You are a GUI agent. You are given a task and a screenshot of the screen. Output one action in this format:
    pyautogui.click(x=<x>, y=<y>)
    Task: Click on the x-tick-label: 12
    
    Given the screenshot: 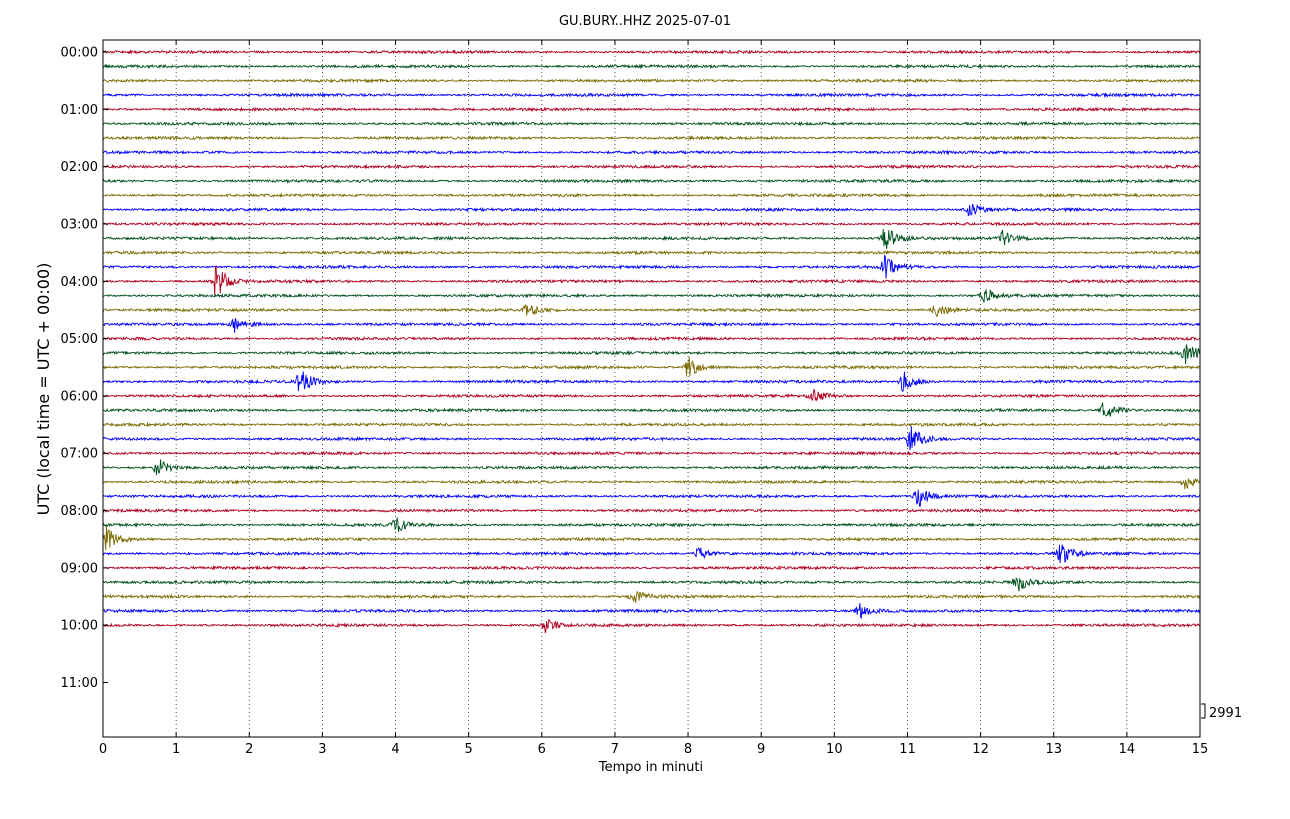 What is the action you would take?
    pyautogui.click(x=980, y=749)
    